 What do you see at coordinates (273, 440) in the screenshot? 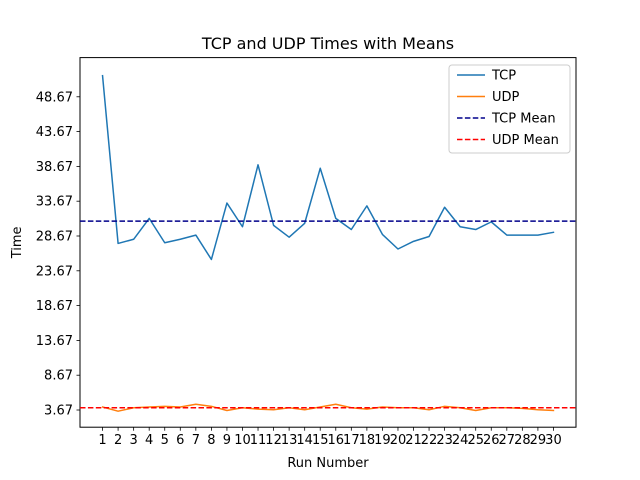
I see `x-tick-label: 12` at bounding box center [273, 440].